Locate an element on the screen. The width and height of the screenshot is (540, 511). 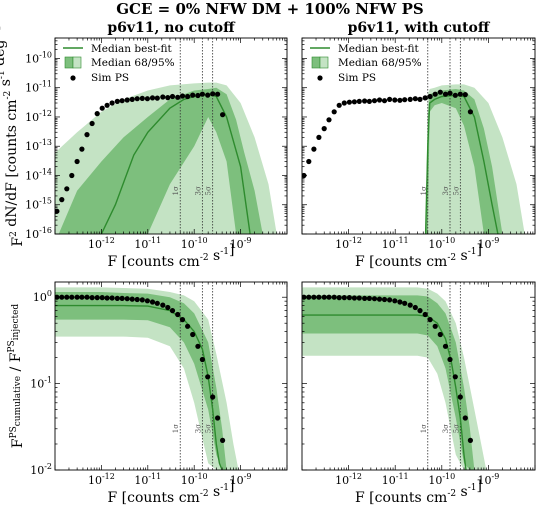
panel-title: p6v11, no cutoff is located at coordinates (171, 28).